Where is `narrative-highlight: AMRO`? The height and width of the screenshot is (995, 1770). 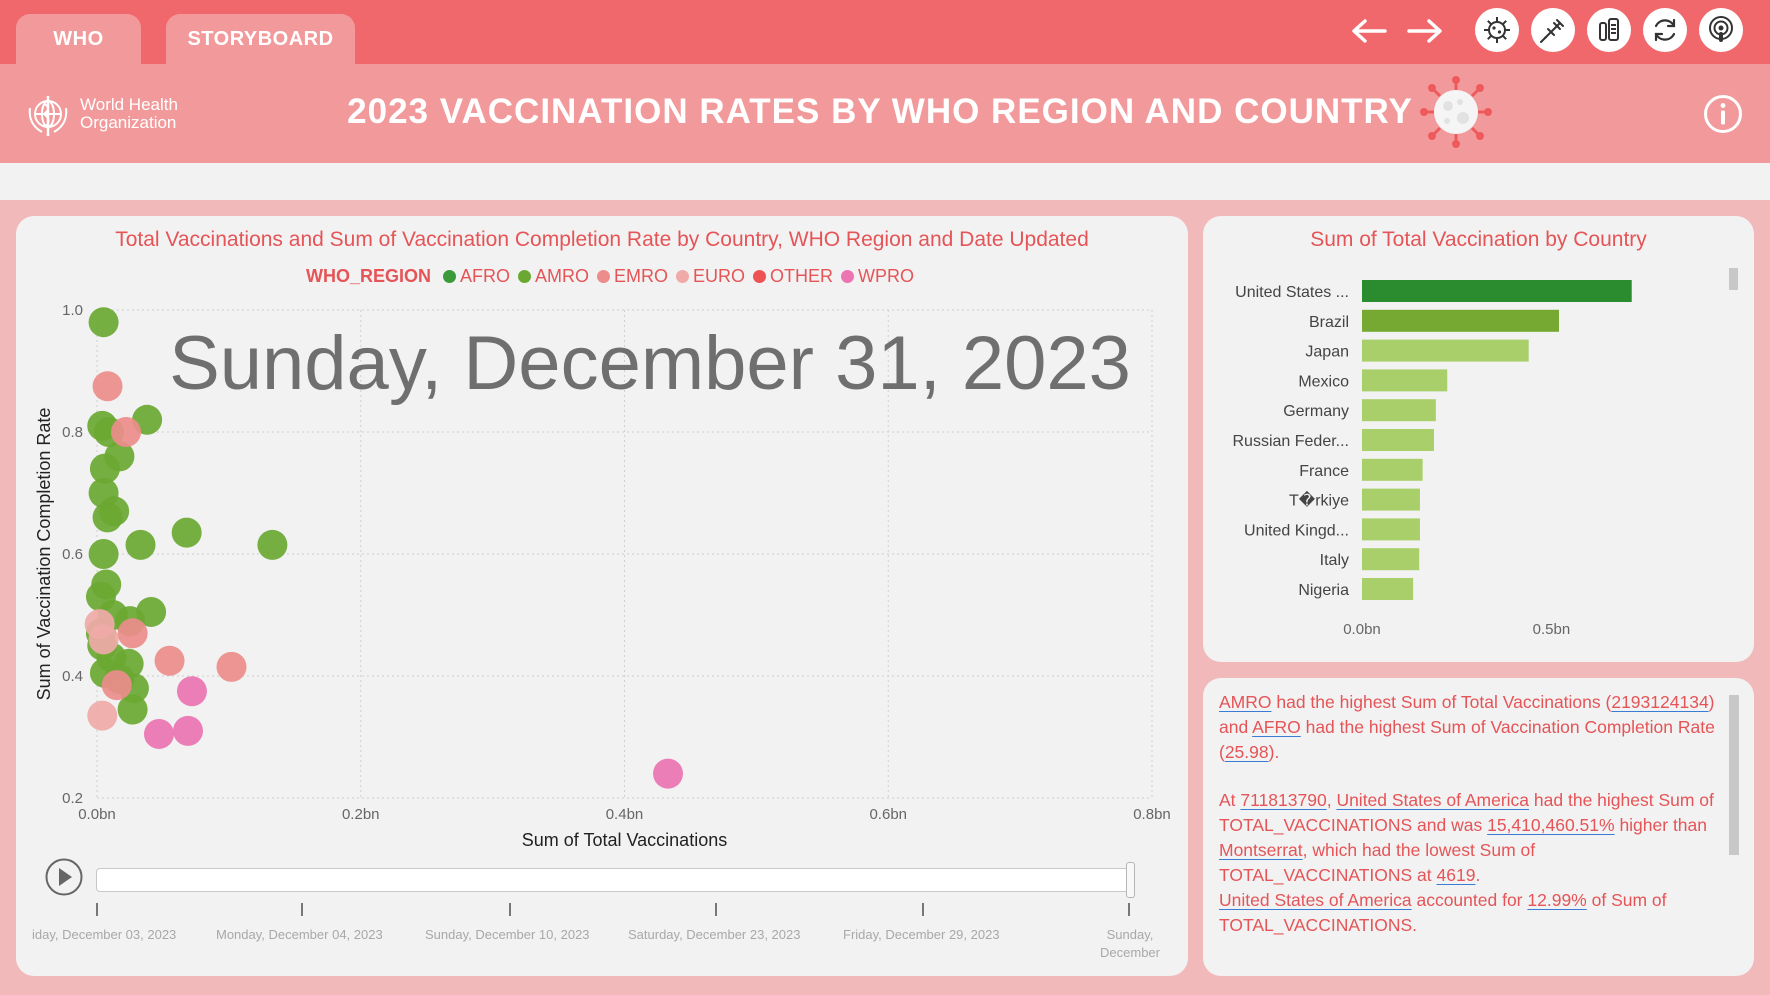
narrative-highlight: AMRO is located at coordinates (1245, 702).